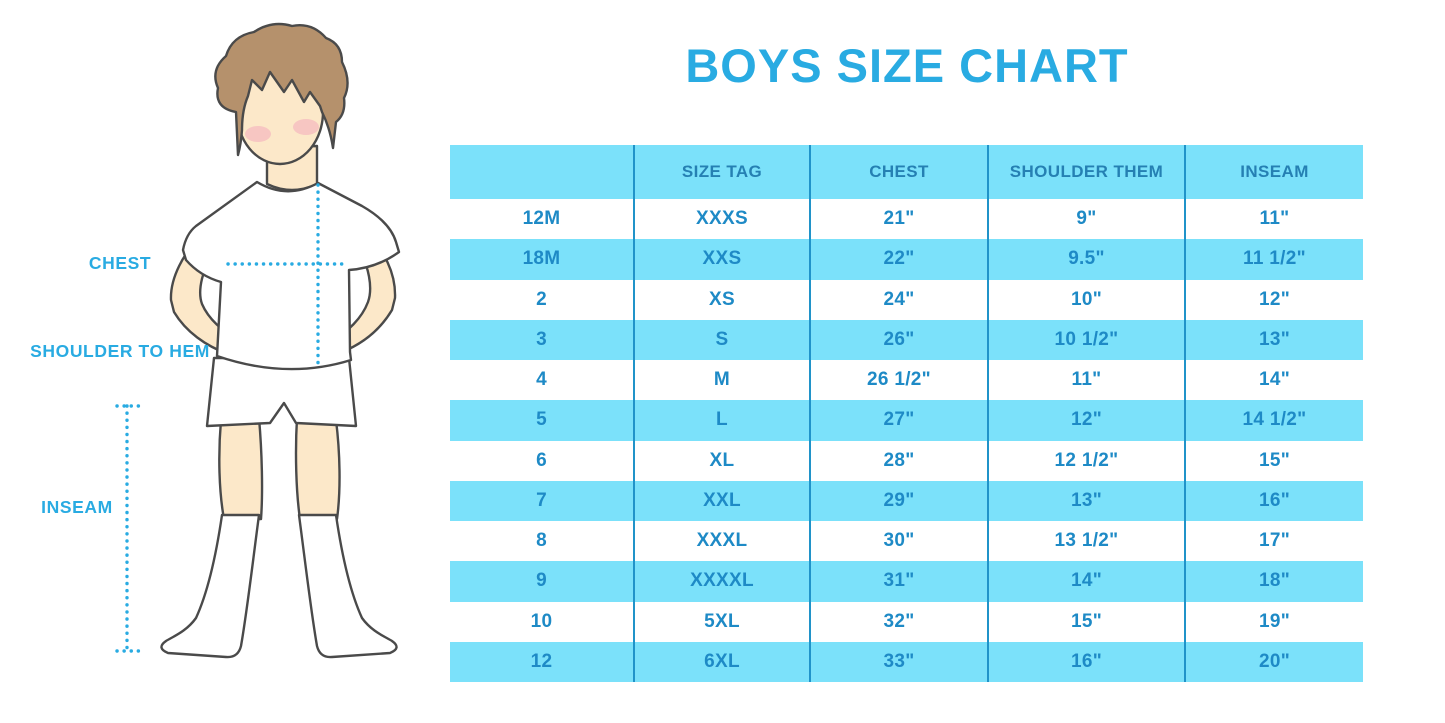 The image size is (1445, 723). I want to click on table-cell: 28", so click(898, 460).